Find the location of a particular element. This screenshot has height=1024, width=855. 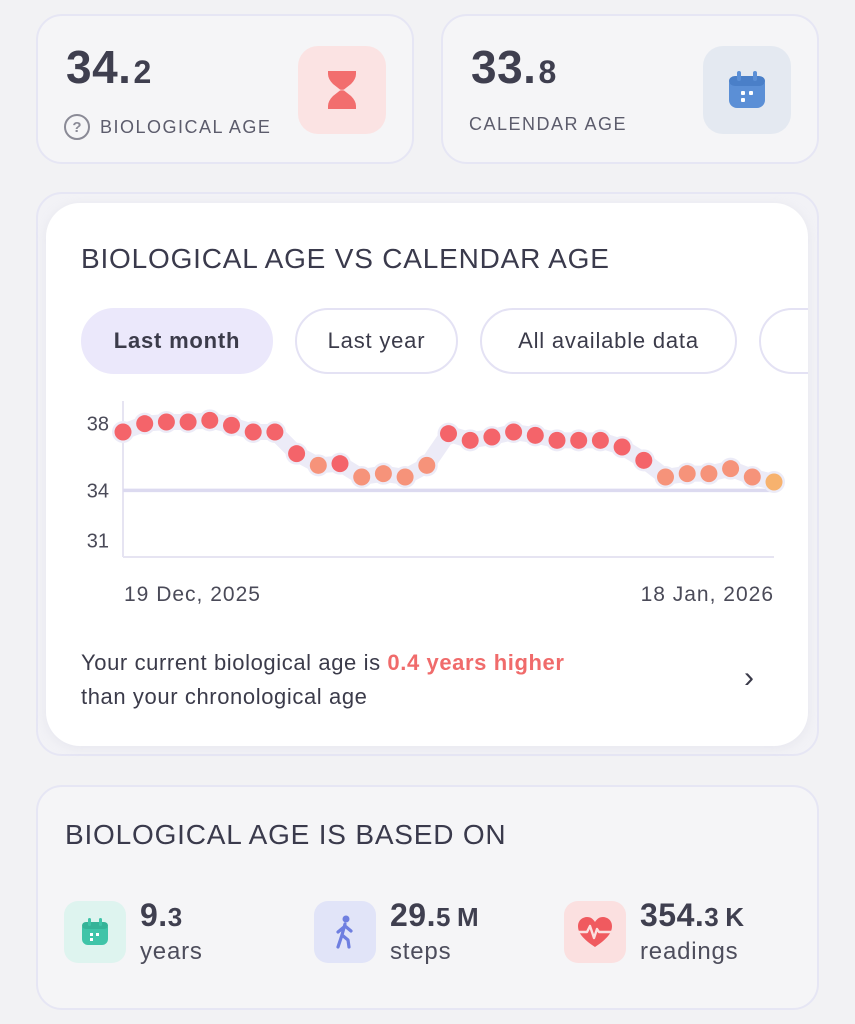

calendar-age-card: 33.8 CALENDAR AGE is located at coordinates (630, 89).